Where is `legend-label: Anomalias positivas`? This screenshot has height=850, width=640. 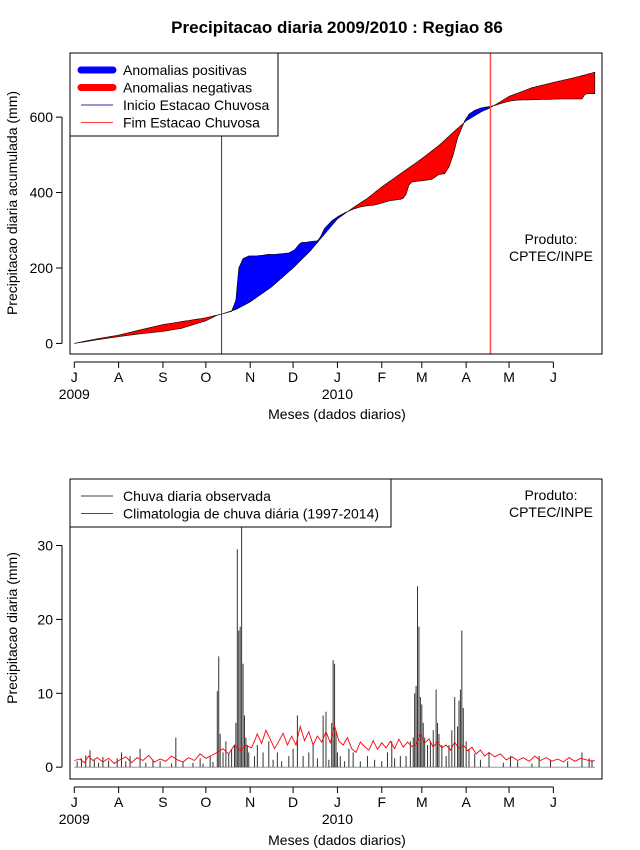
legend-label: Anomalias positivas is located at coordinates (185, 70).